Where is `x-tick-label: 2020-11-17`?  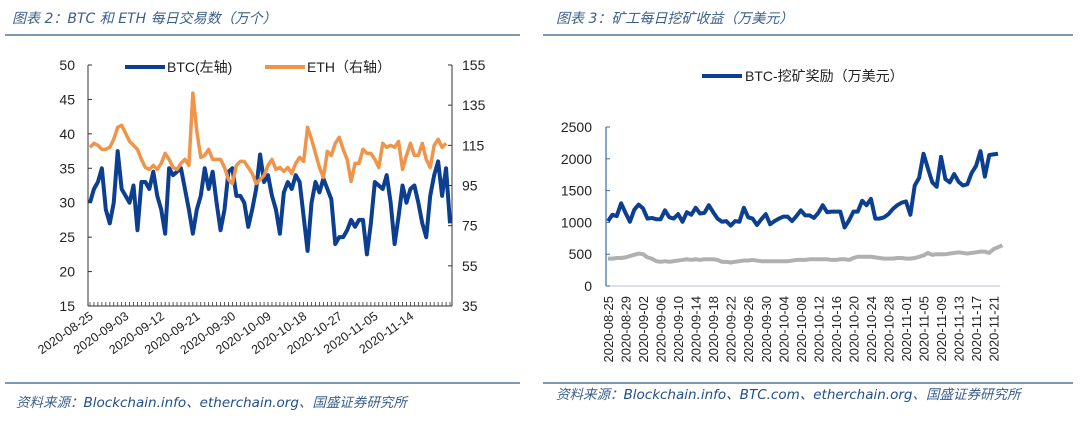 x-tick-label: 2020-11-17 is located at coordinates (976, 329).